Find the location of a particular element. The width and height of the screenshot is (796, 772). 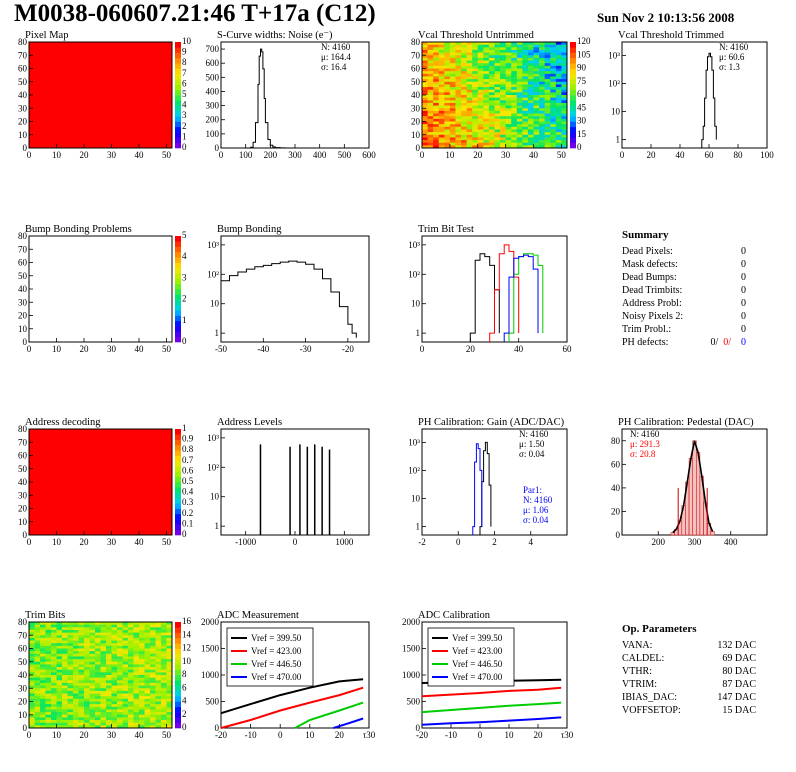

y-tick-label: 10³ is located at coordinates (213, 245).